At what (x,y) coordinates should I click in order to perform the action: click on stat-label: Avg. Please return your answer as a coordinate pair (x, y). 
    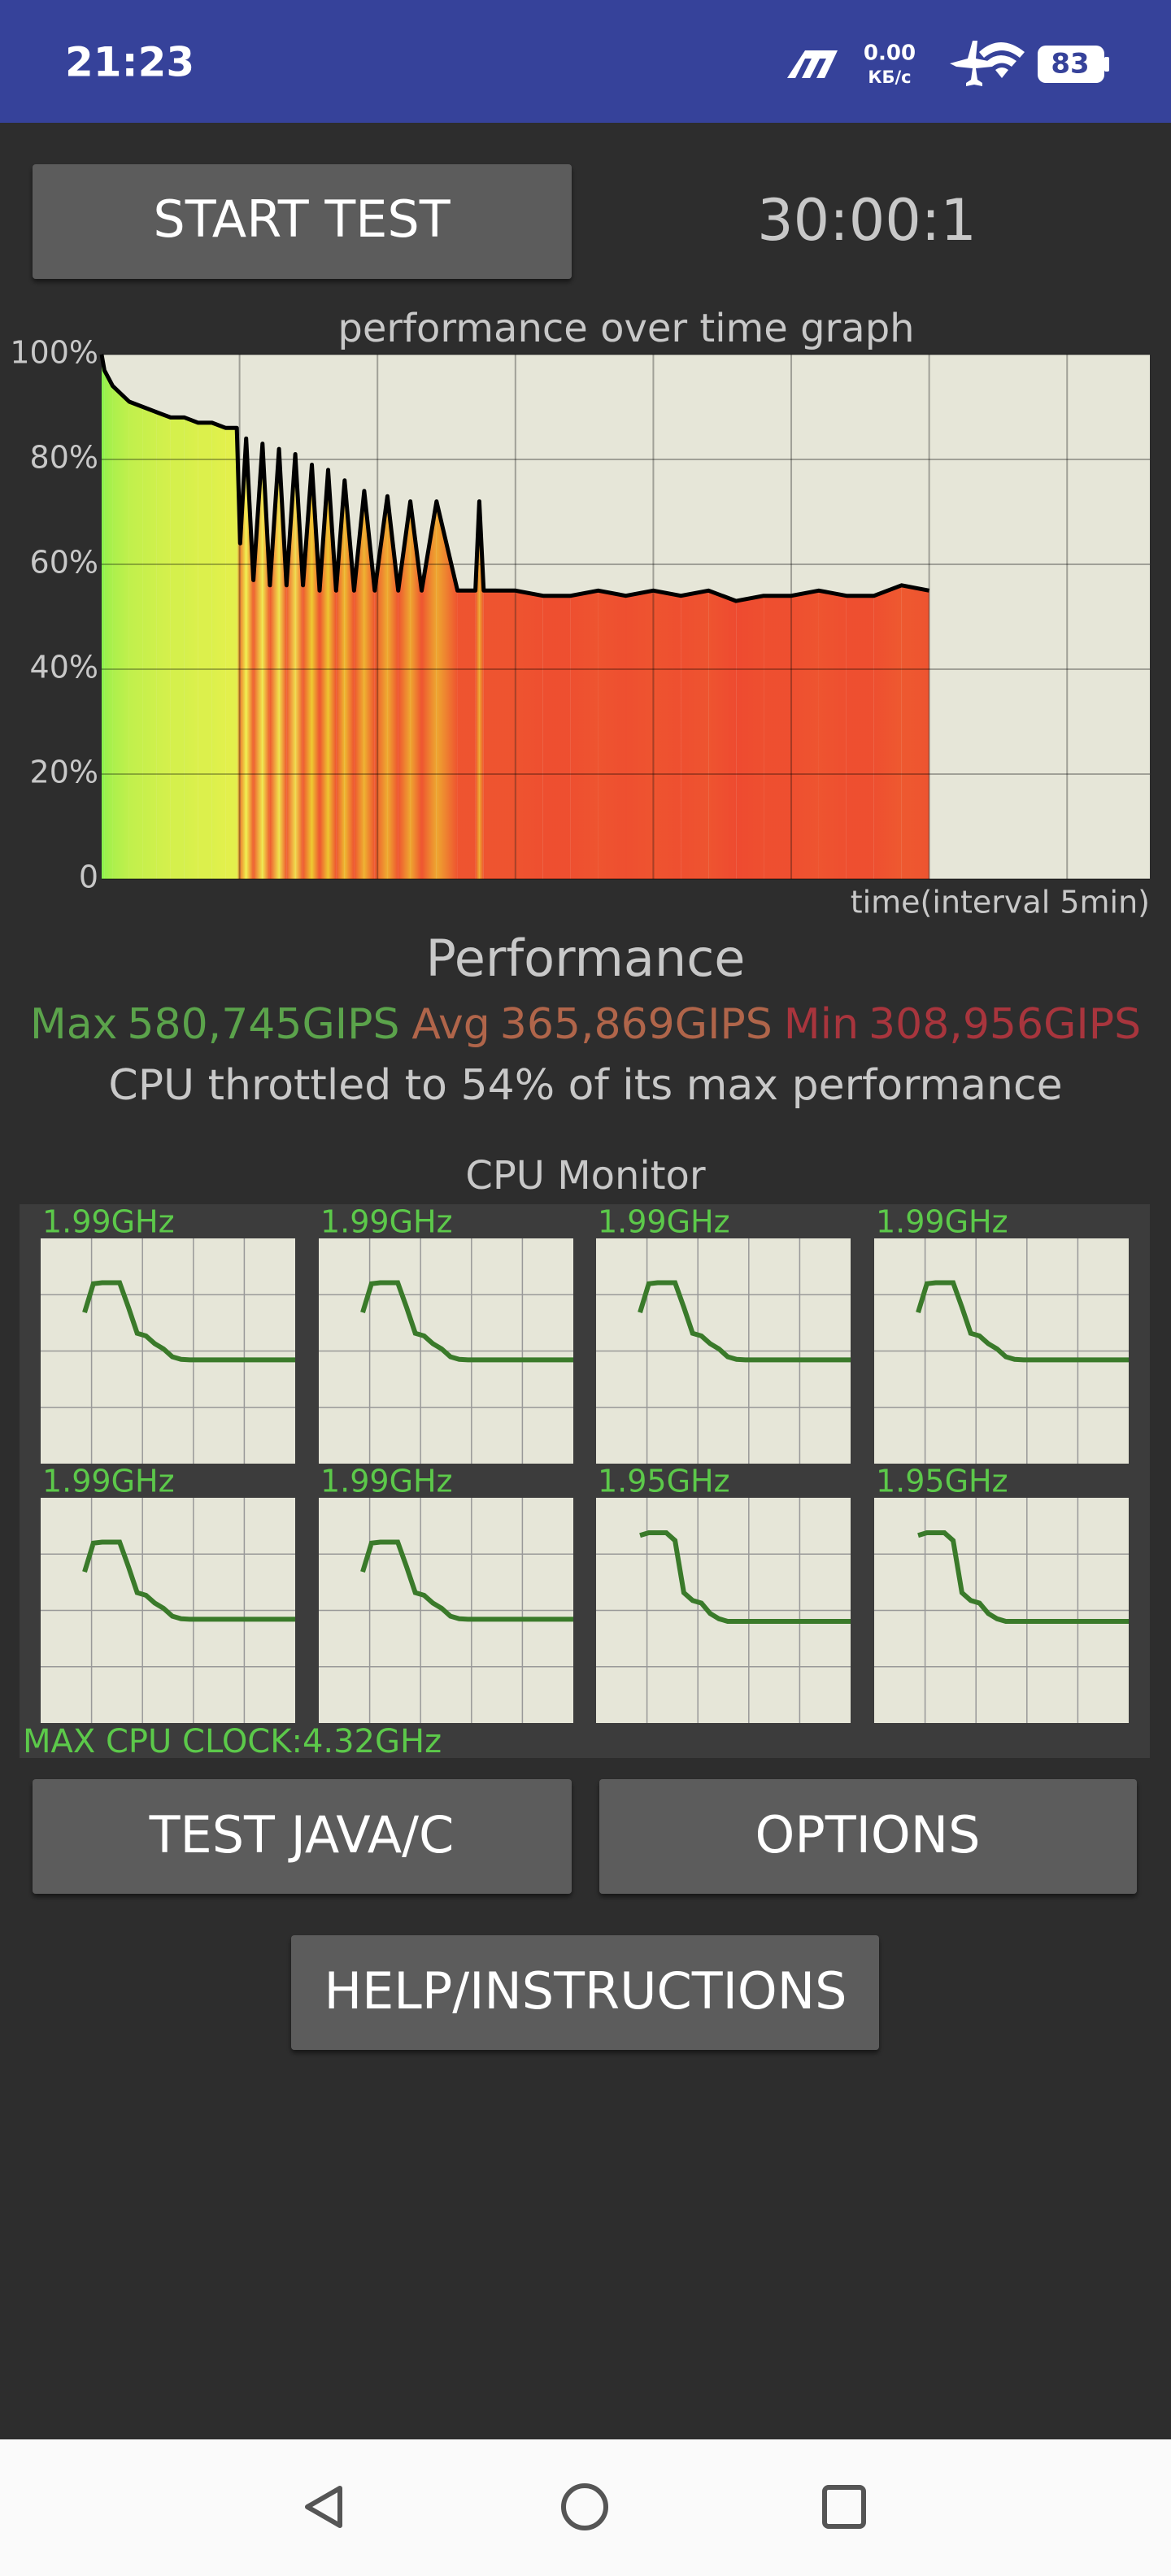
    Looking at the image, I should click on (450, 1025).